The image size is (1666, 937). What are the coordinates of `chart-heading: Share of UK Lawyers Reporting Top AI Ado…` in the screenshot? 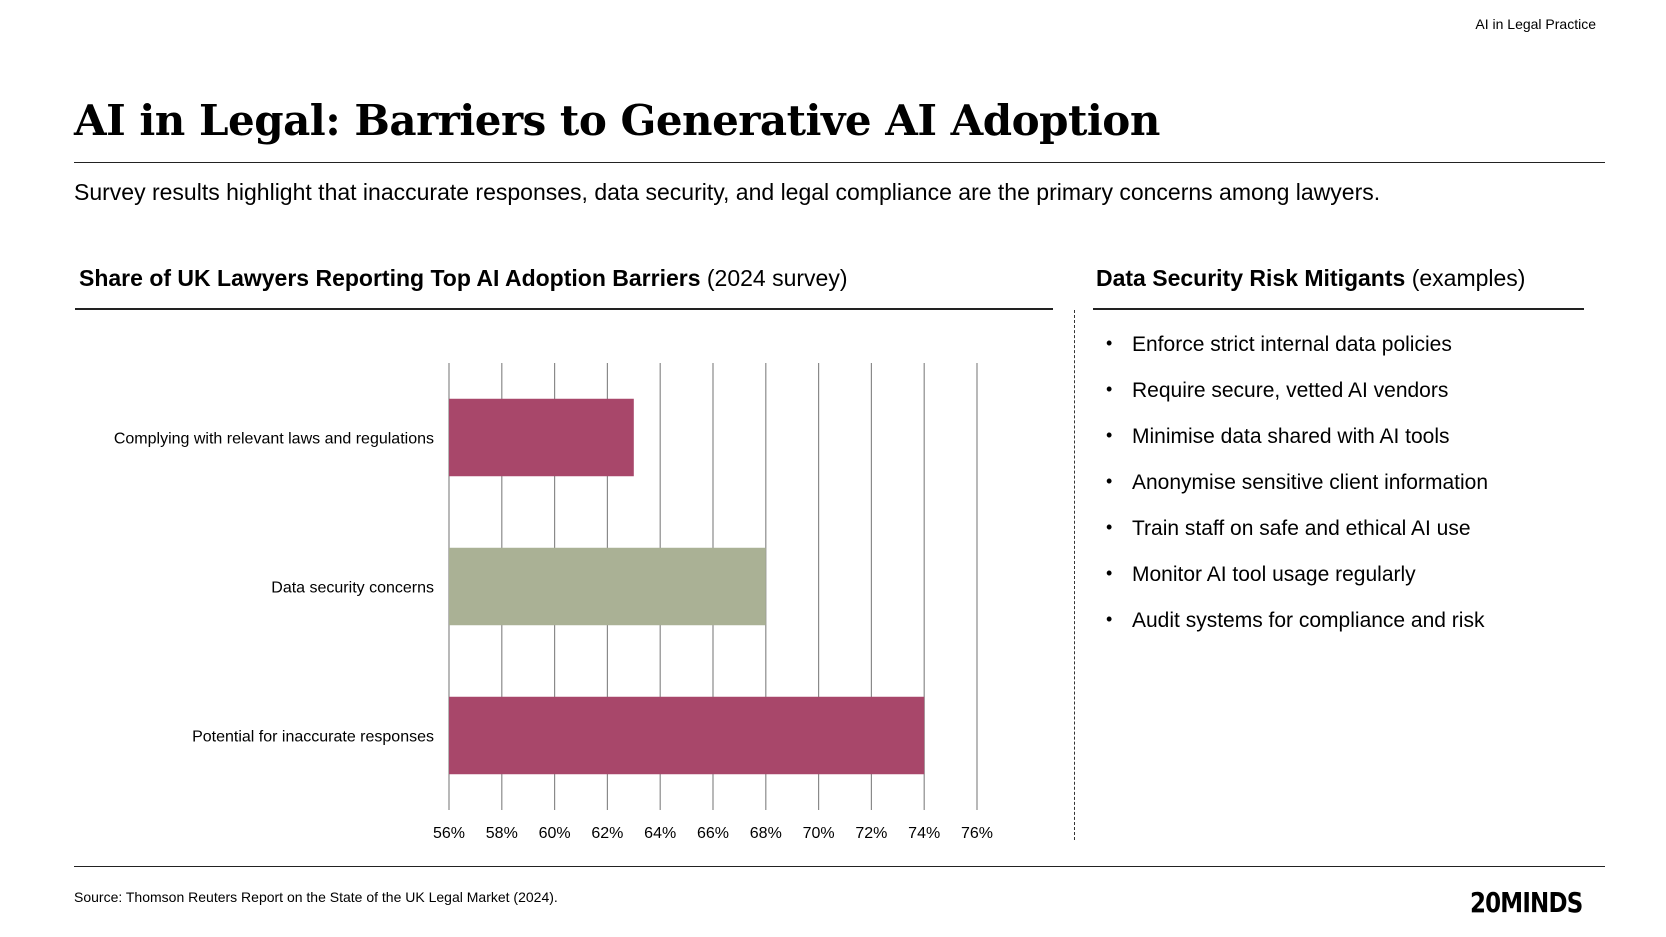 It's located at (463, 278).